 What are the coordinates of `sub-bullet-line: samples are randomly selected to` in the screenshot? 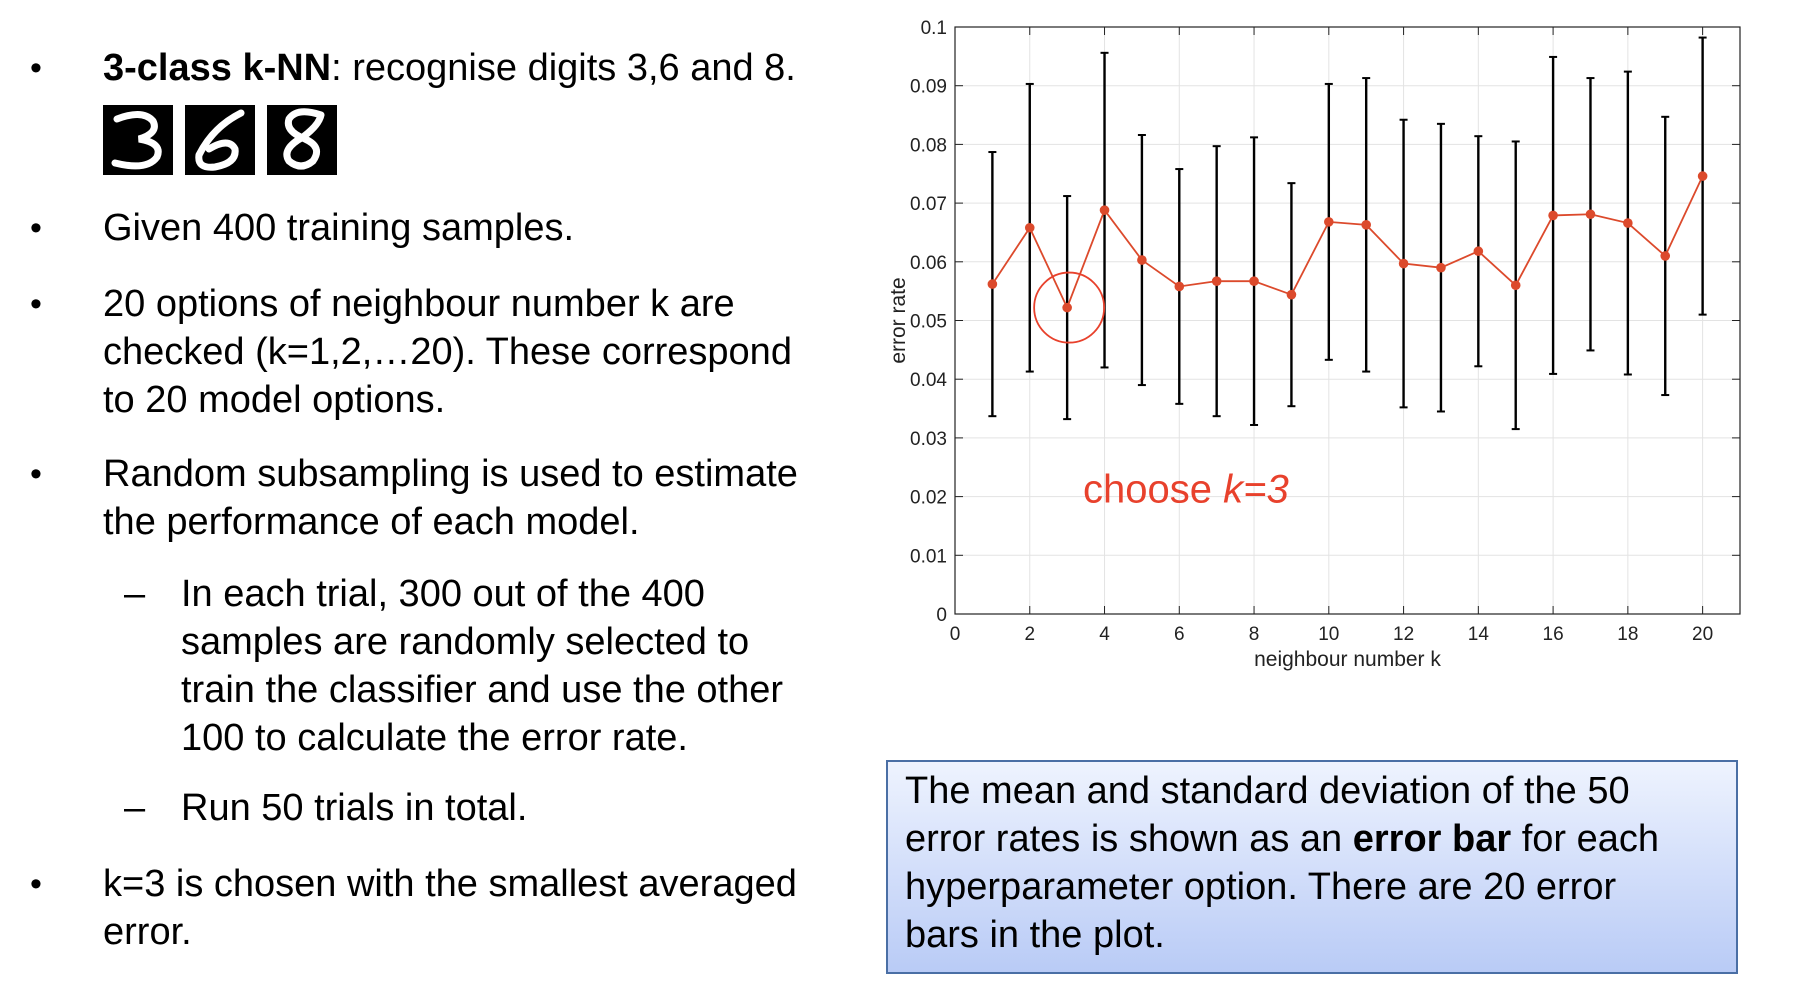 It's located at (465, 642).